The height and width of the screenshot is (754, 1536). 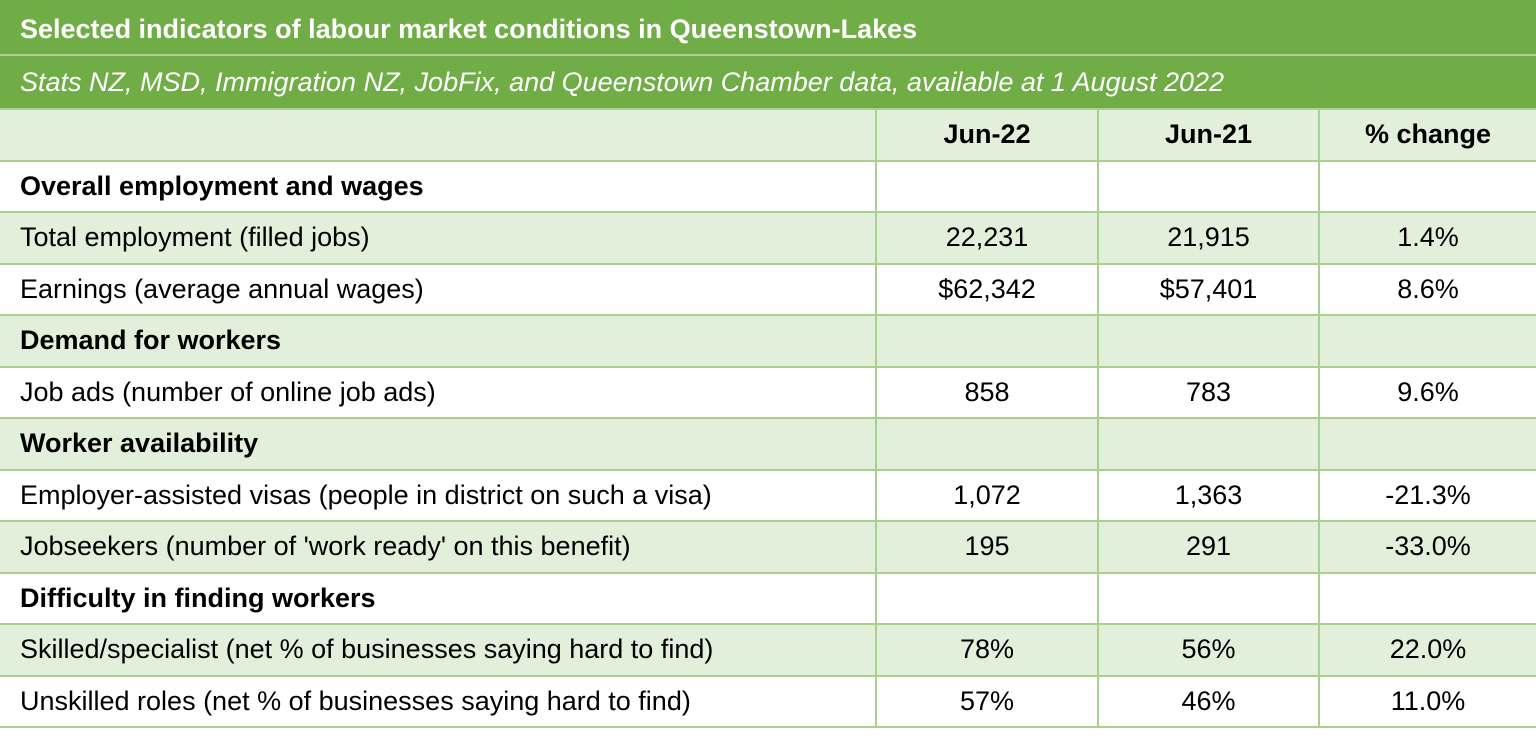 I want to click on value-cell: 56%, so click(x=1208, y=650).